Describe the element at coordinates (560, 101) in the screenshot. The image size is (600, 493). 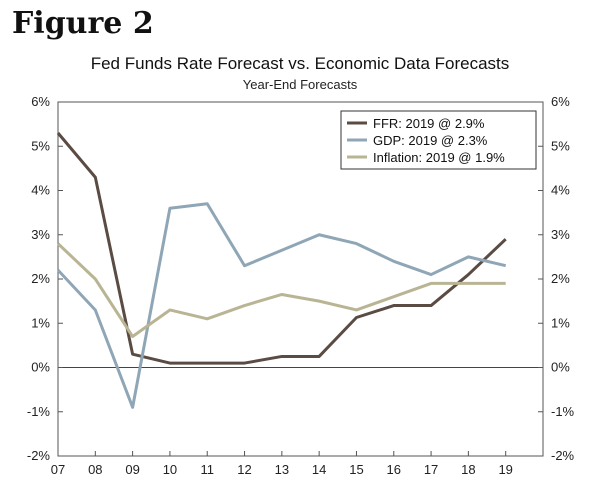
I see `y-tick-label-right: 6%` at that location.